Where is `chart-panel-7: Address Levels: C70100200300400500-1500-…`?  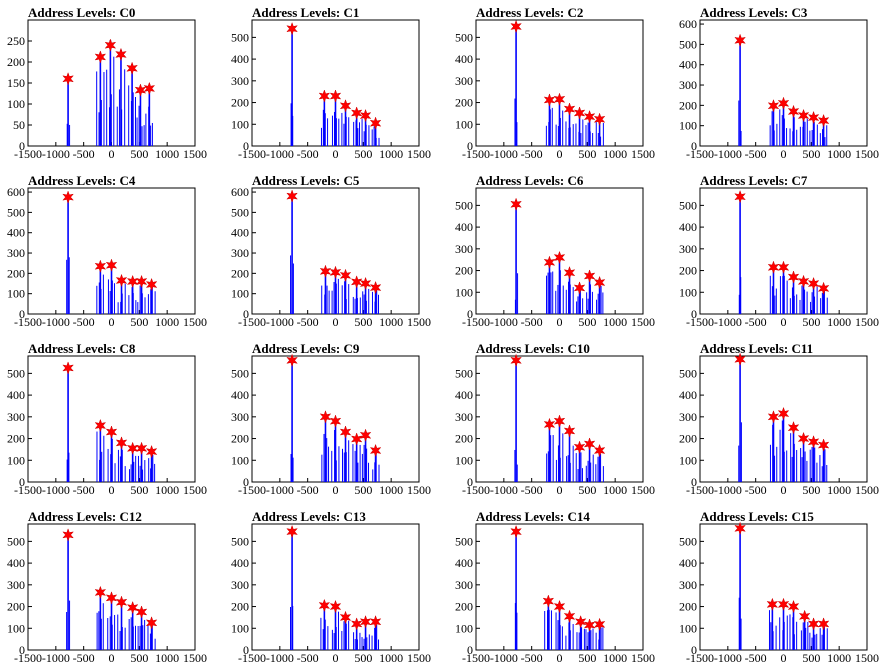 chart-panel-7: Address Levels: C70100200300400500-1500-… is located at coordinates (779, 251).